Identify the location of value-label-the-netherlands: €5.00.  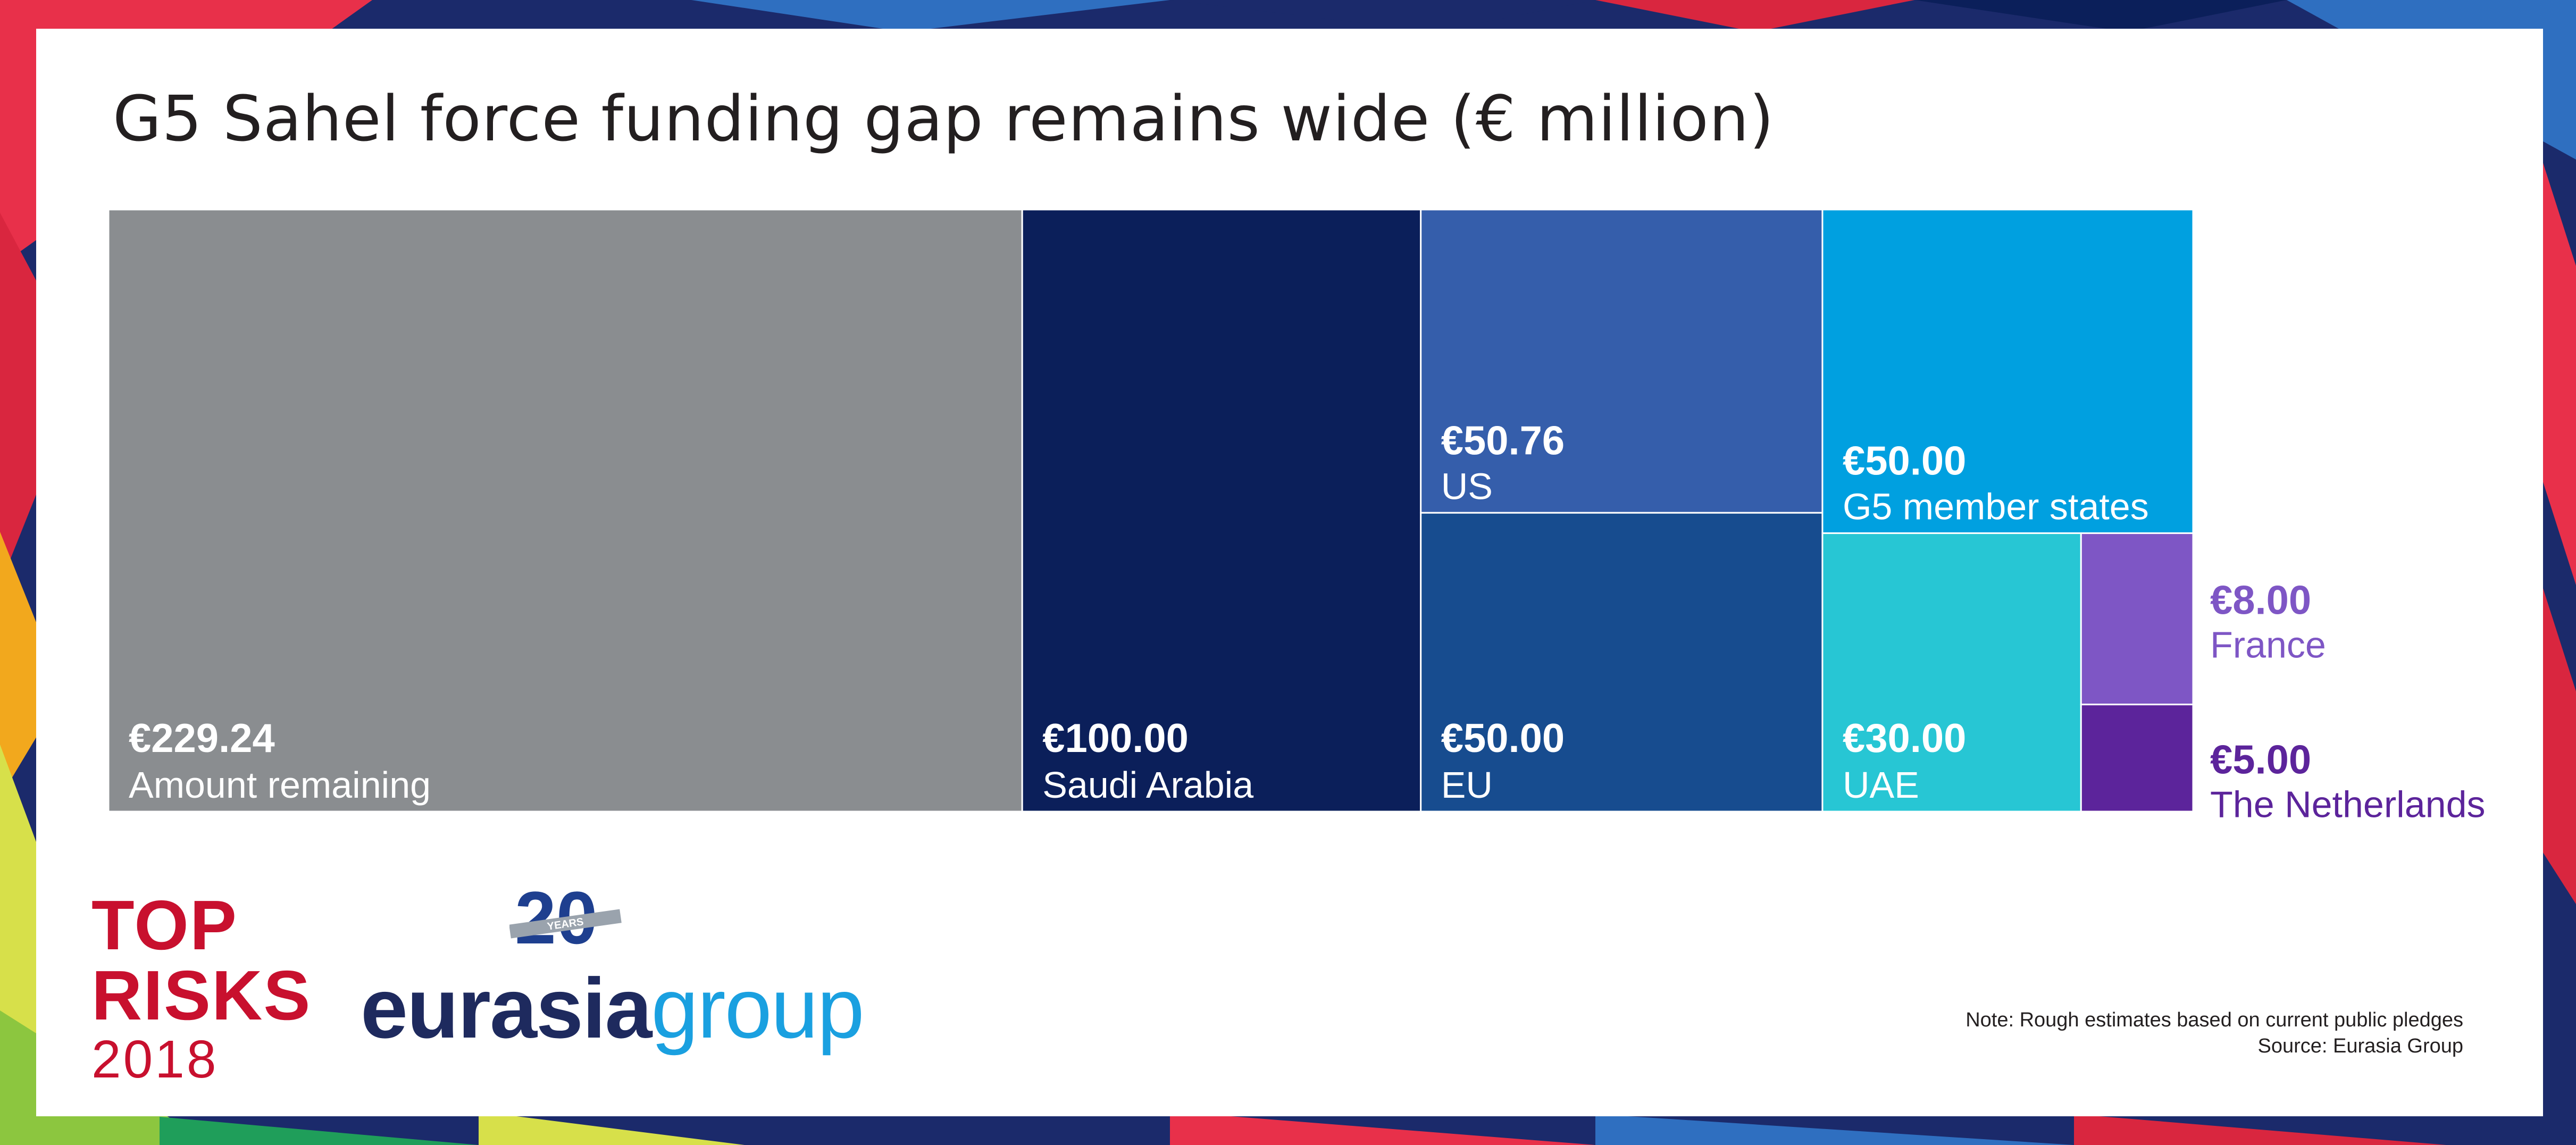
(2260, 760).